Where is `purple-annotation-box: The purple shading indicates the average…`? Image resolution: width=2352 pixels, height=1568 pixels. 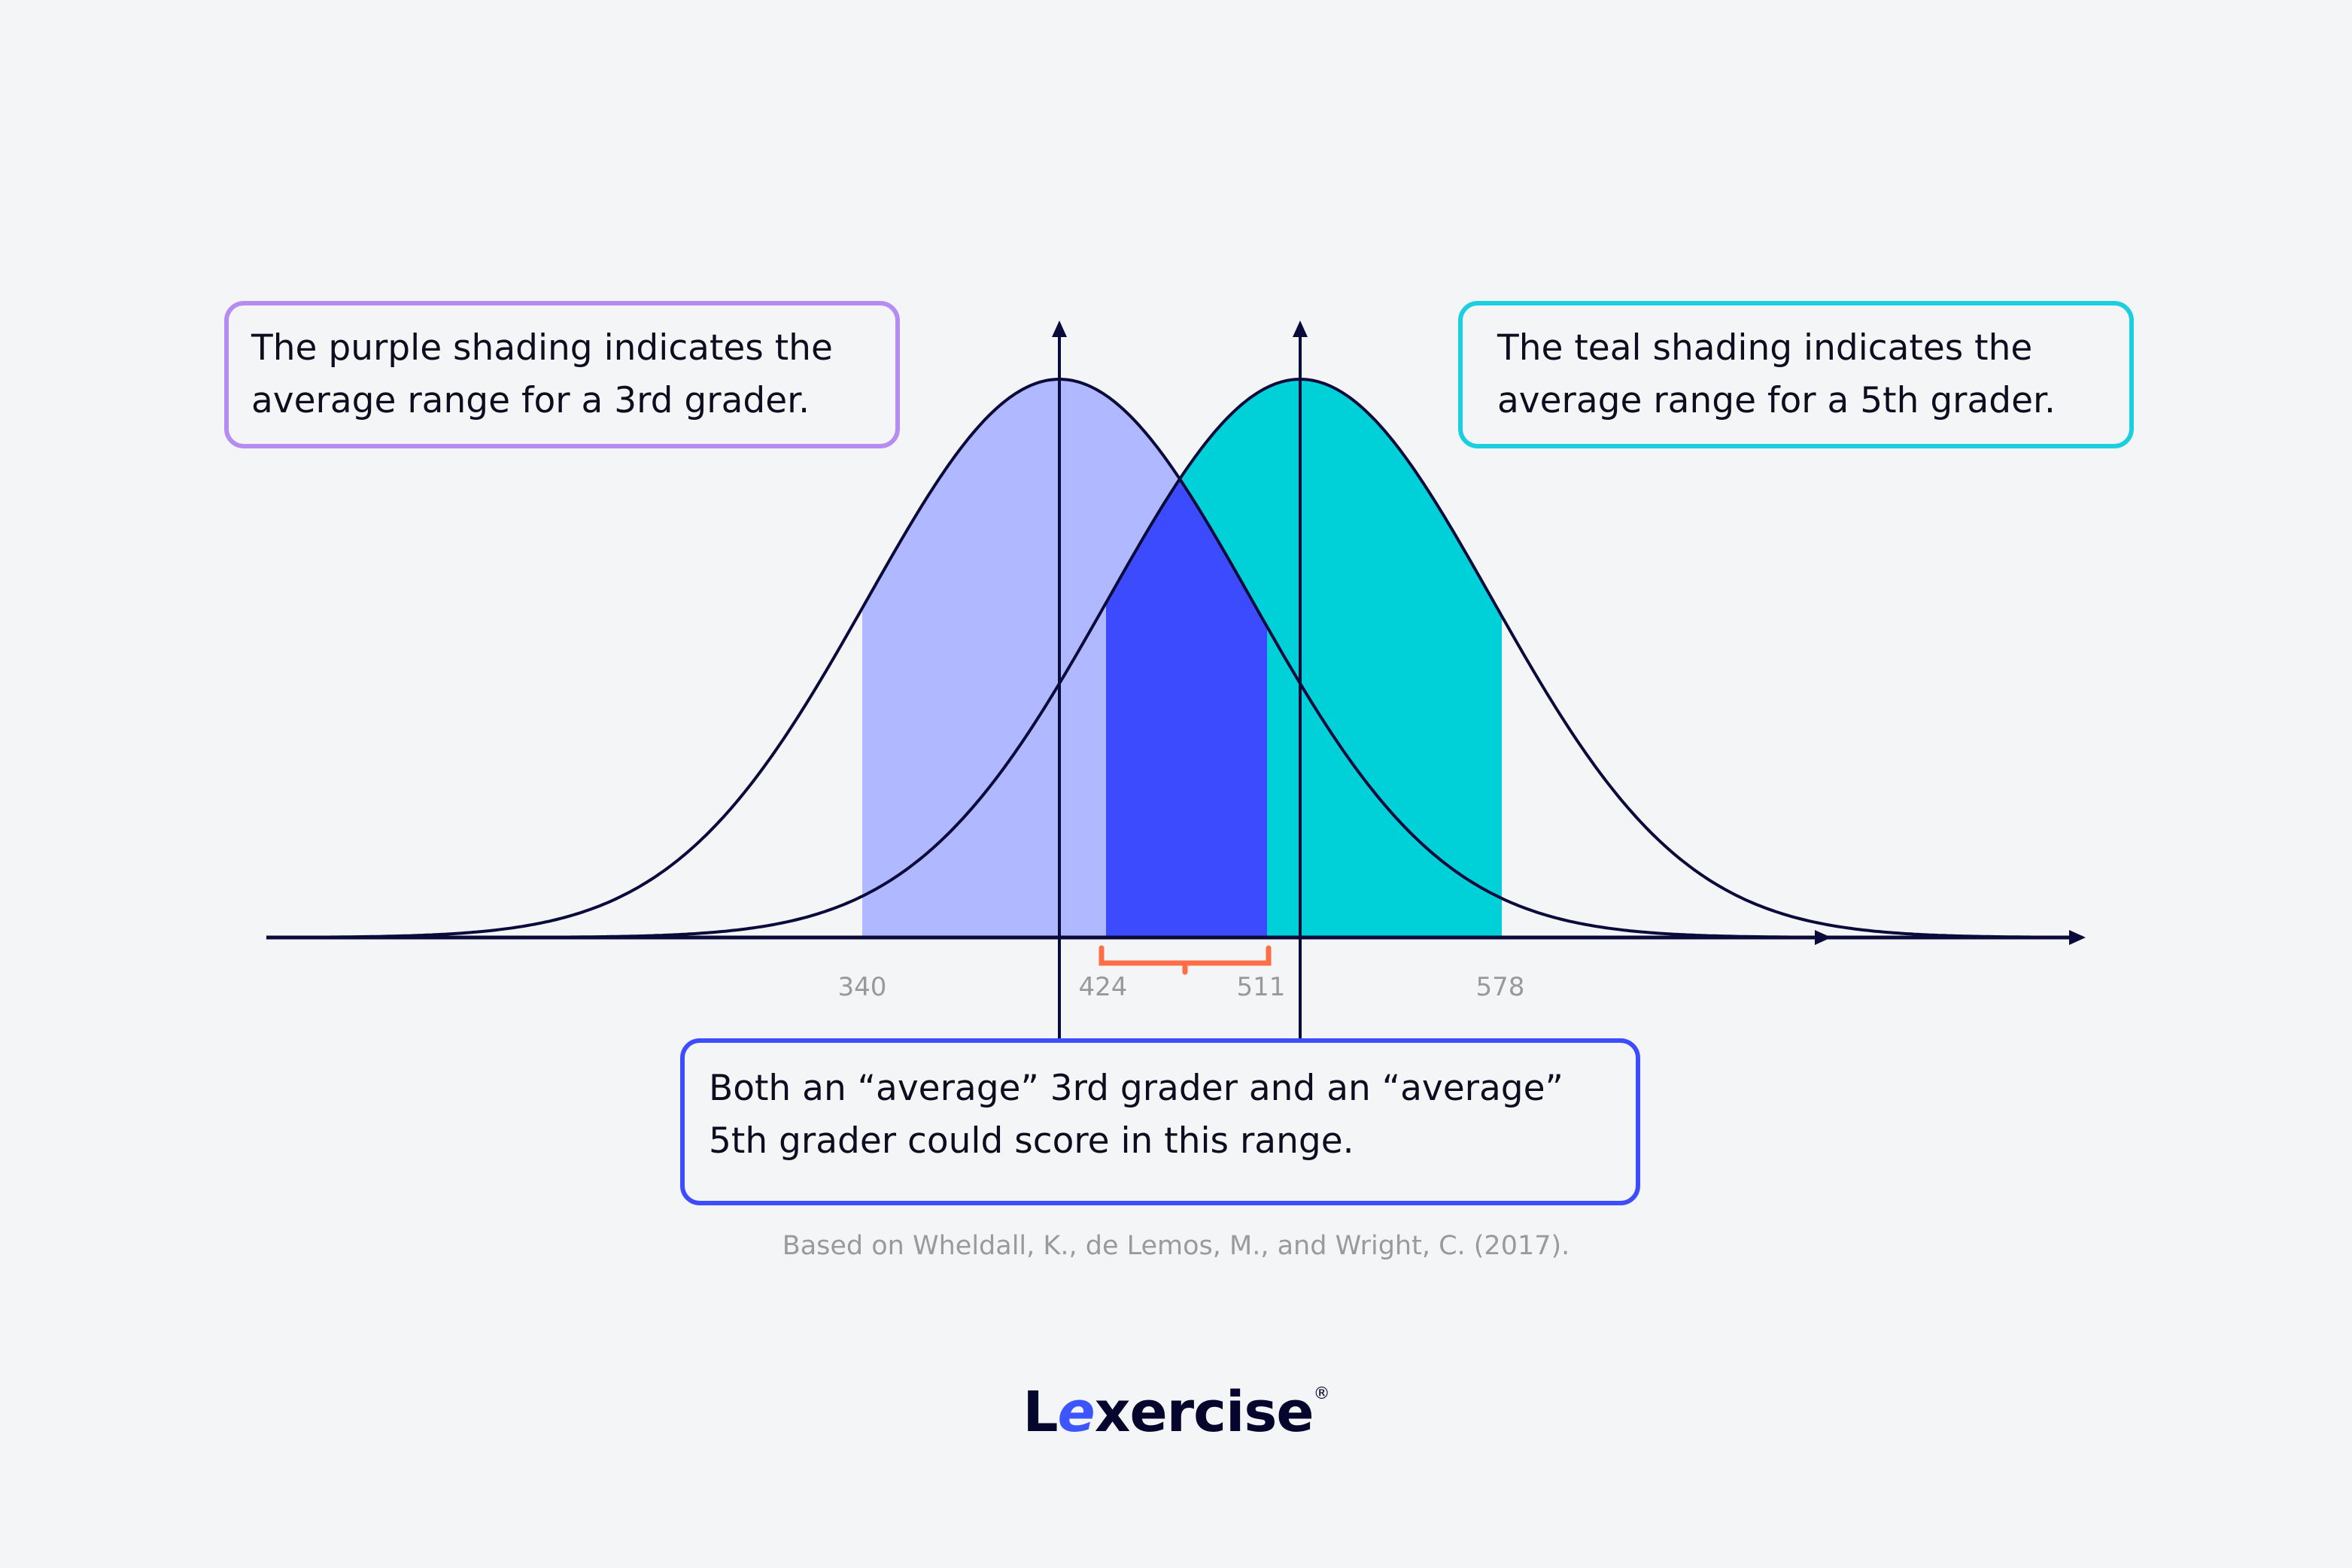
purple-annotation-box: The purple shading indicates the average… is located at coordinates (562, 374).